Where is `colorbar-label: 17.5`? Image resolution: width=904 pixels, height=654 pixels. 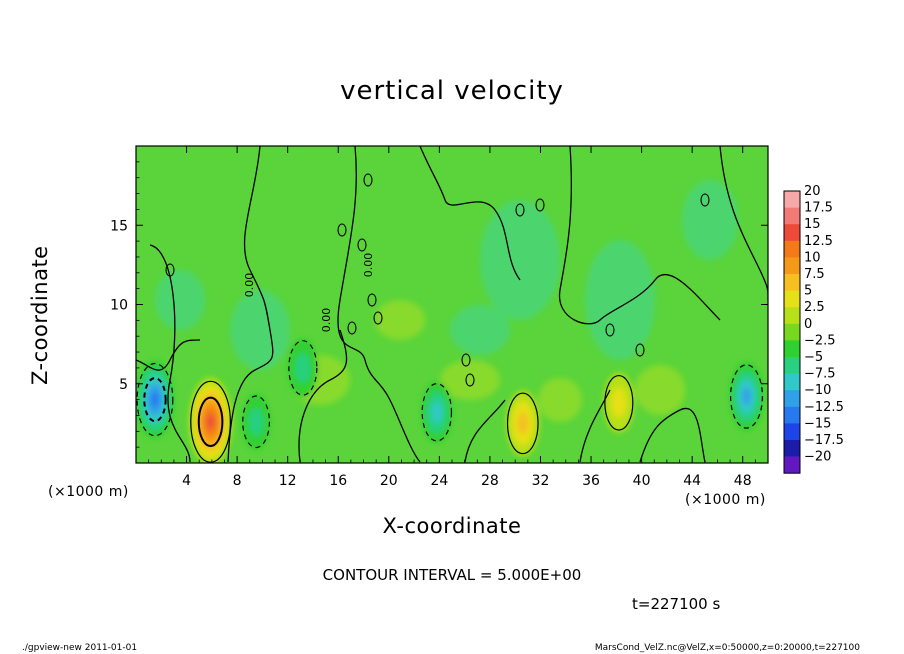
colorbar-label: 17.5 is located at coordinates (818, 208).